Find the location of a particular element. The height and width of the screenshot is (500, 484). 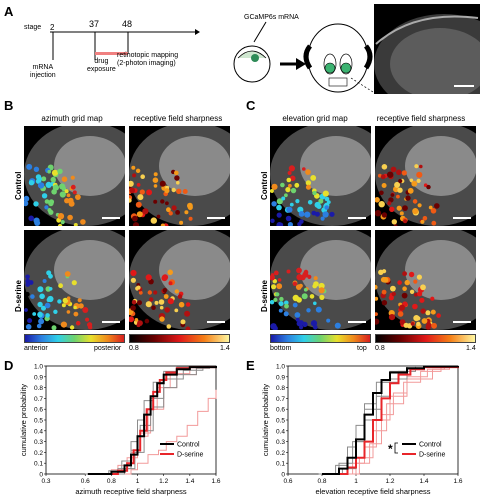

panel-c-sharpness-colorbar is located at coordinates (425, 338).